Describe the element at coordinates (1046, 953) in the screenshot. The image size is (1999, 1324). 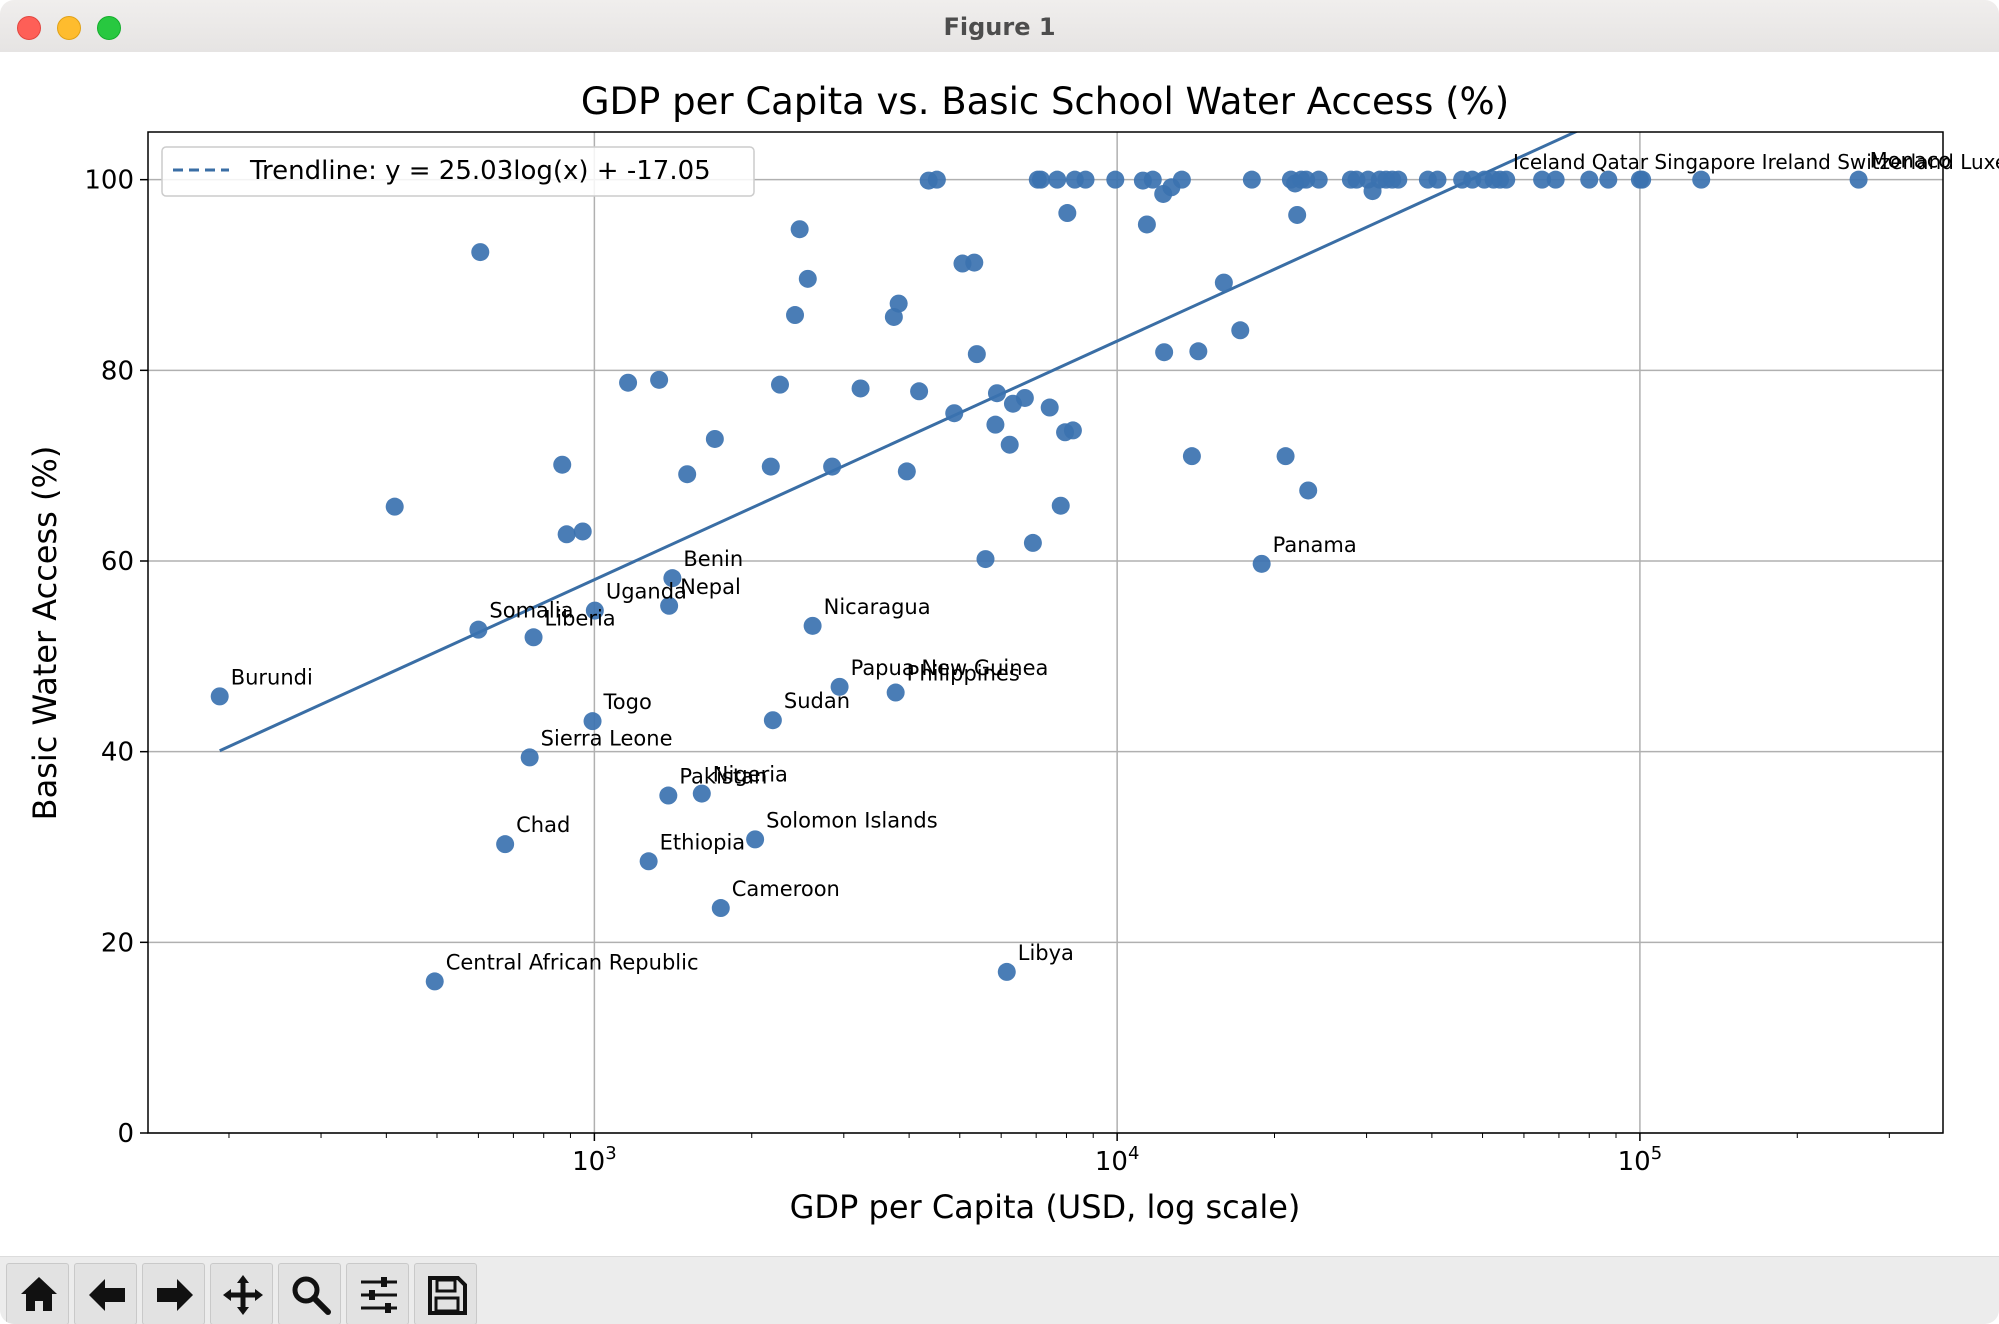
I see `point-label: Libya` at that location.